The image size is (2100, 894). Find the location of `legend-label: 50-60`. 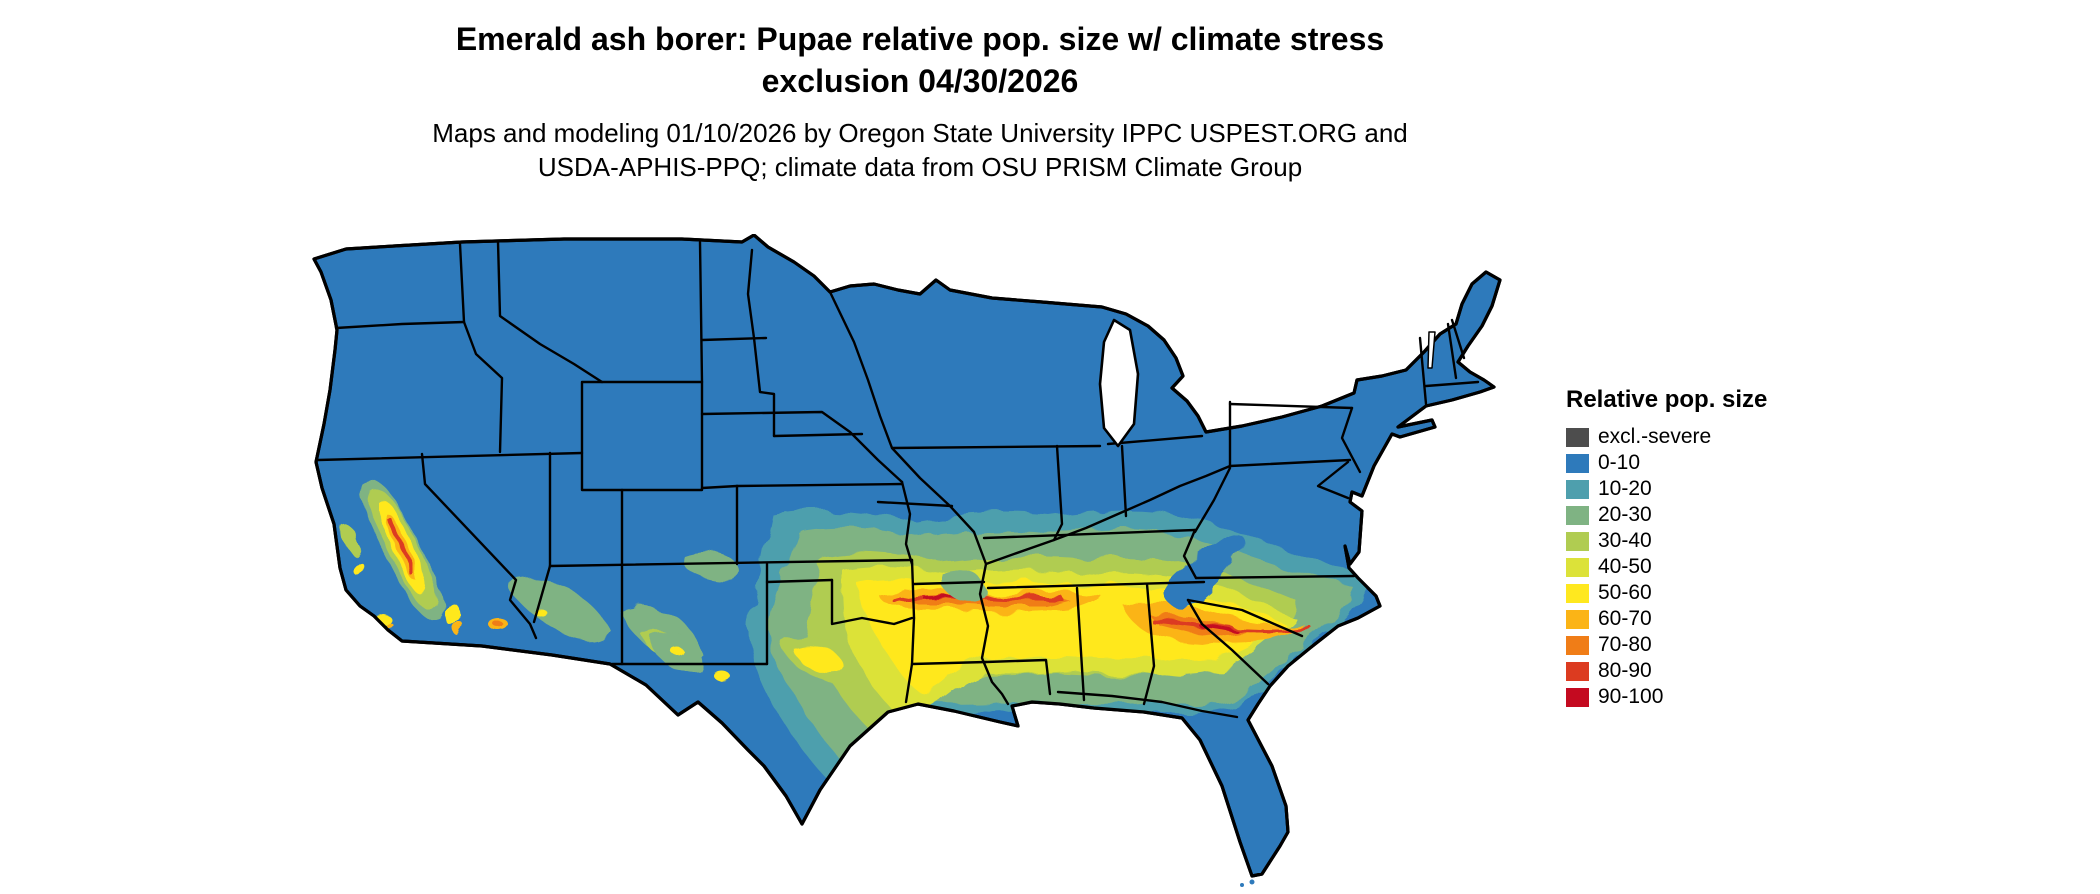

legend-label: 50-60 is located at coordinates (1625, 592).